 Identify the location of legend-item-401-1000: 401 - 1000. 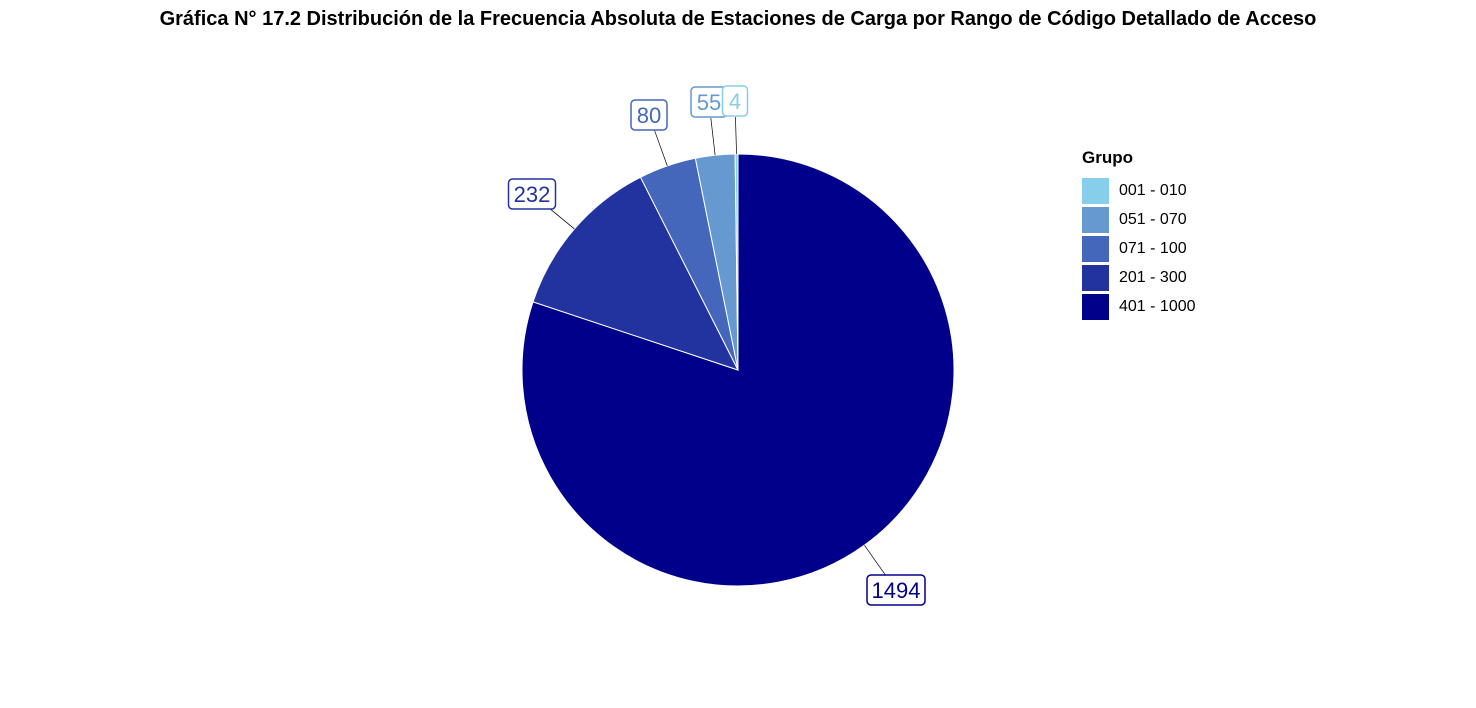
(1139, 306).